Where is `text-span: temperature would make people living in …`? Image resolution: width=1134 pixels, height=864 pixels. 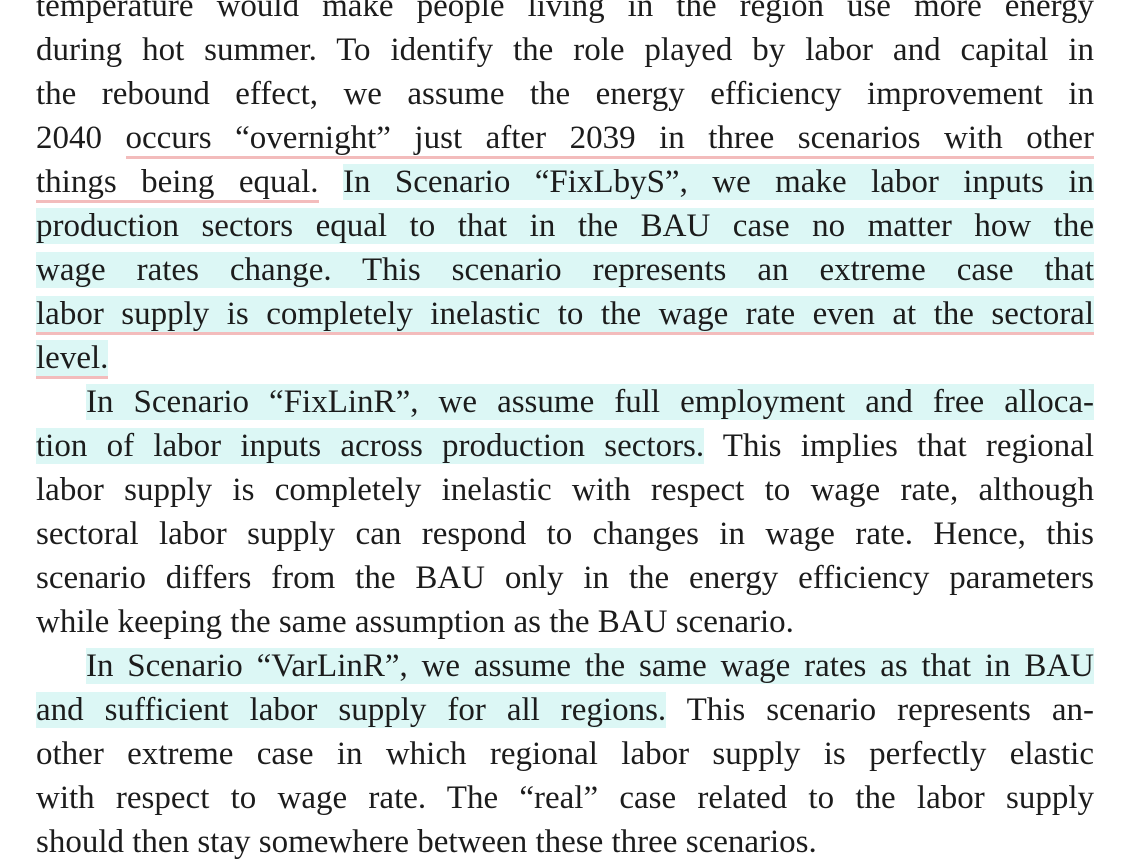
text-span: temperature would make people living in … is located at coordinates (565, 12).